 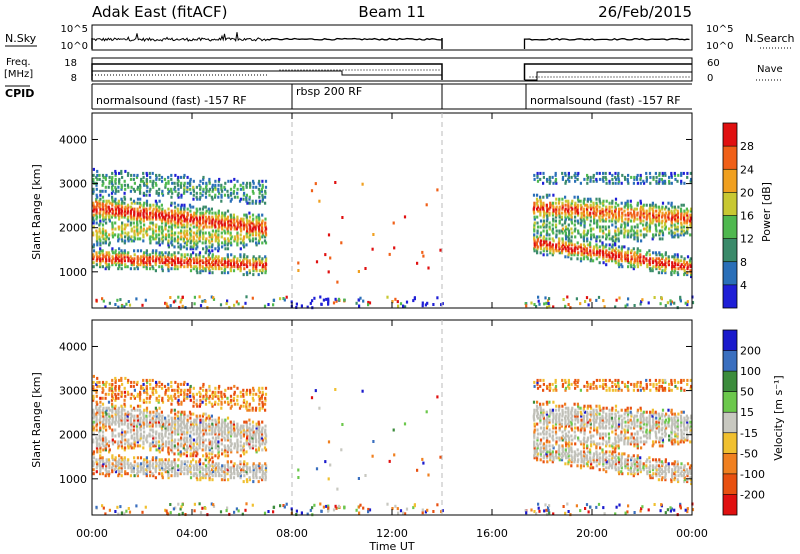 I want to click on freq-trace-b, so click(x=607, y=71).